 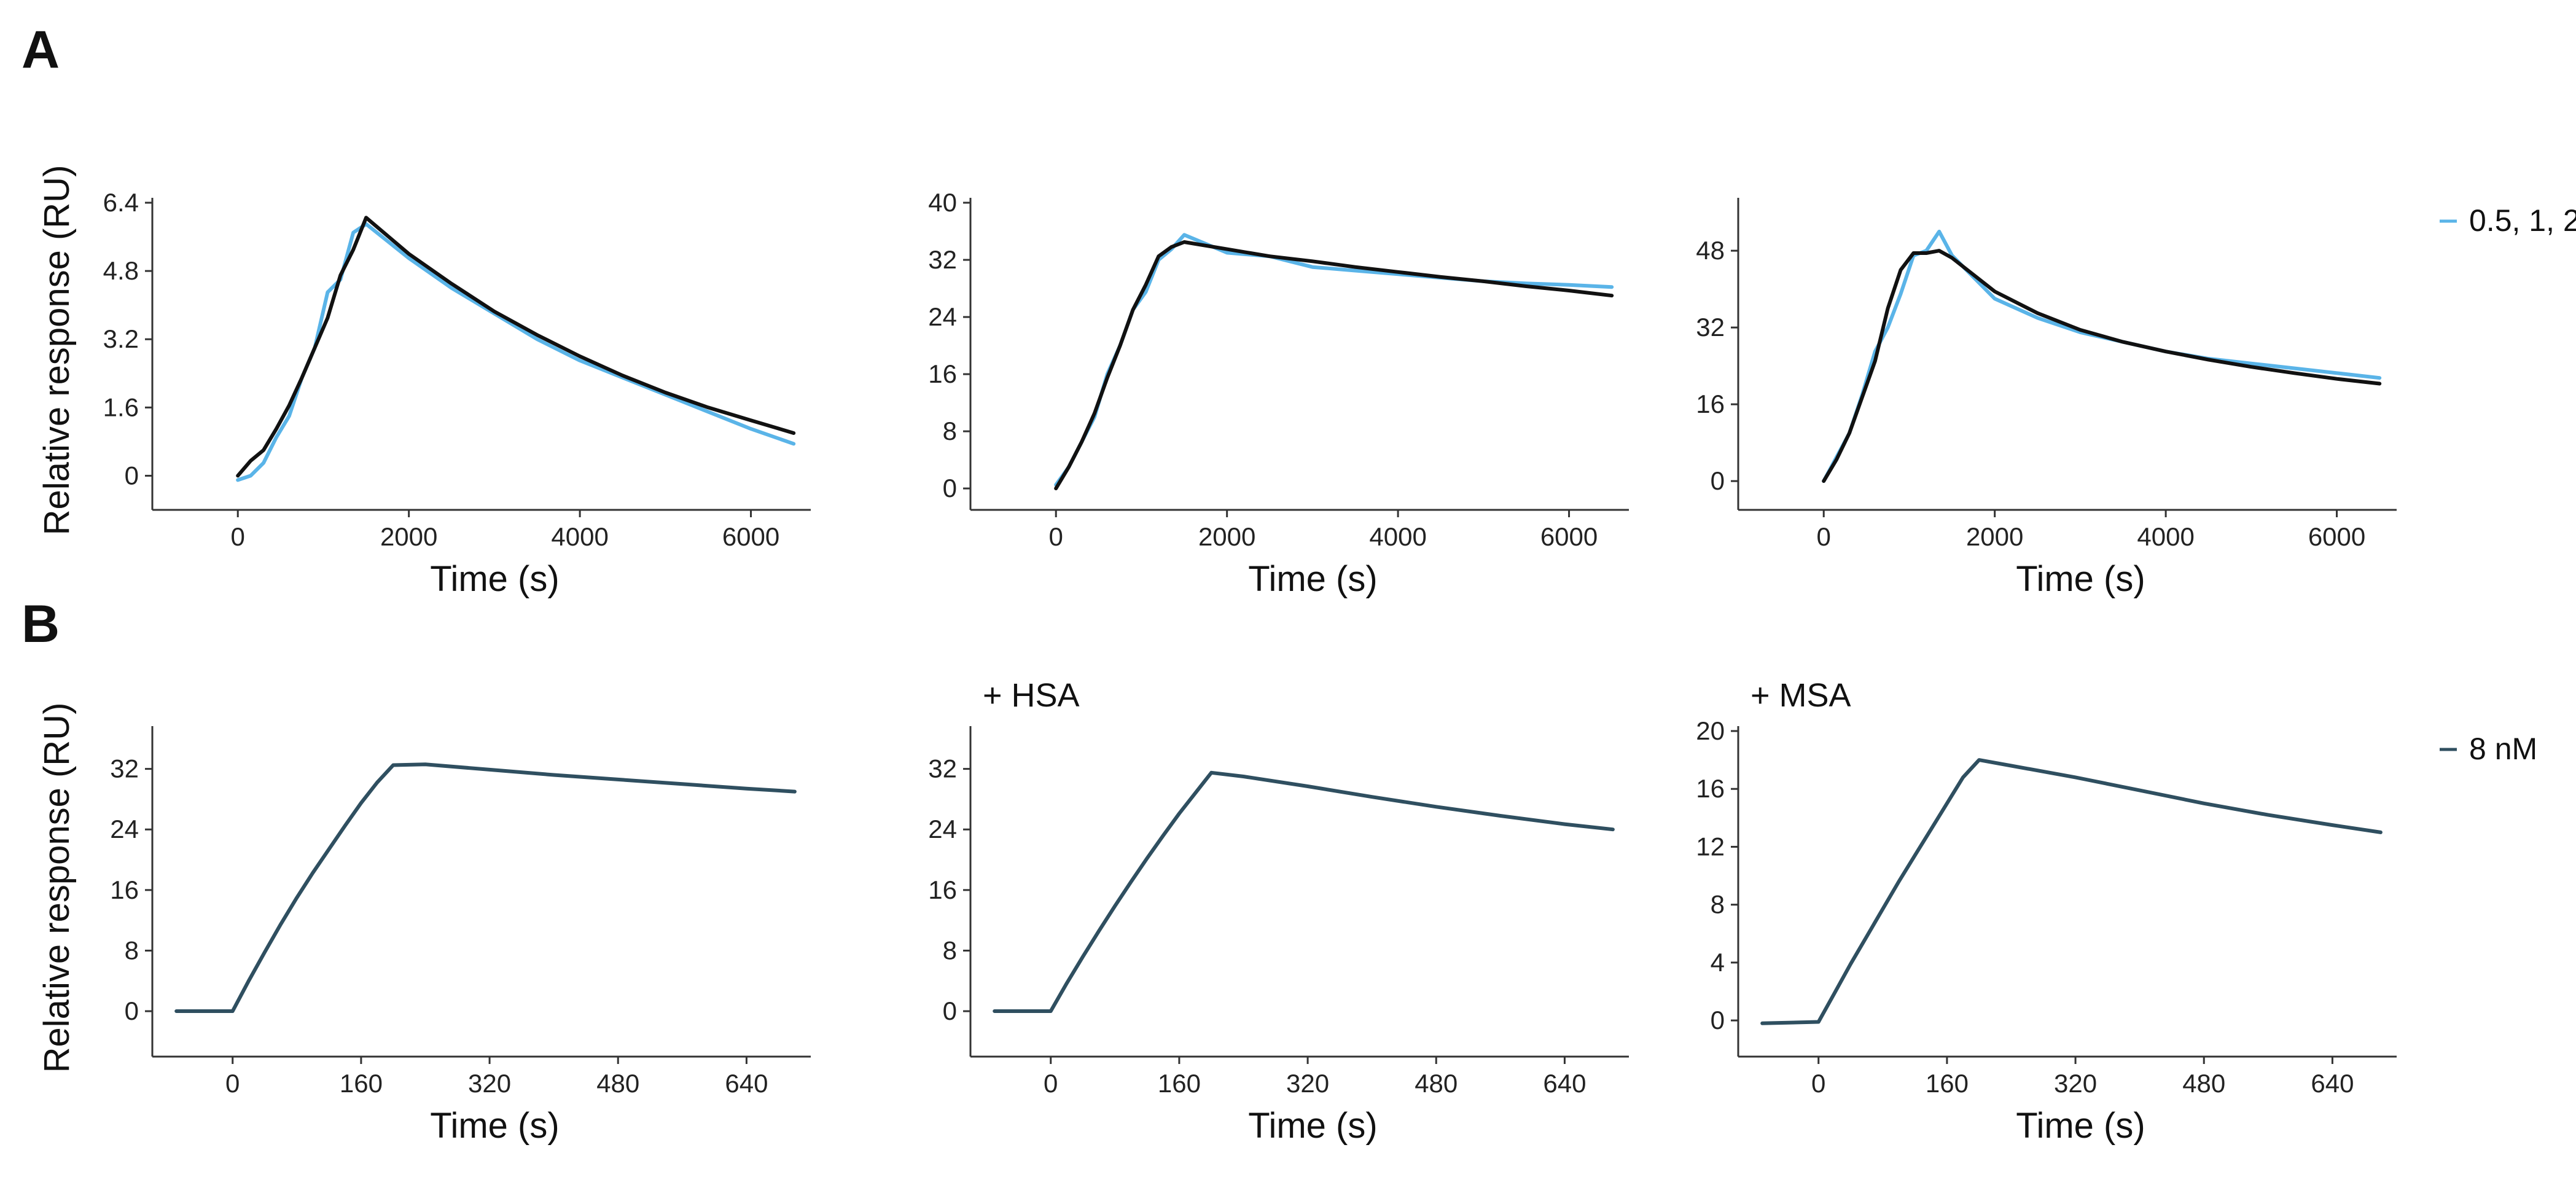 What do you see at coordinates (121, 407) in the screenshot?
I see `y-tick-label: 1.6` at bounding box center [121, 407].